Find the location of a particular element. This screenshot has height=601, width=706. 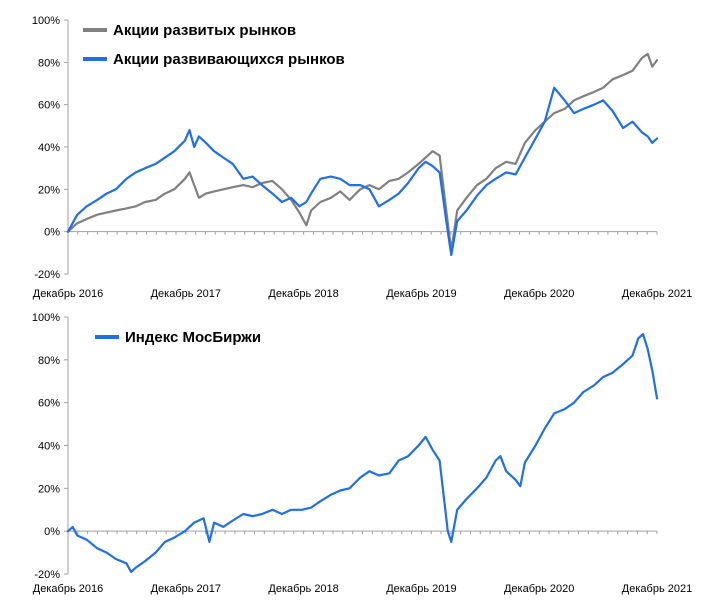

legend-label: Акции развивающихся рынков is located at coordinates (229, 59).